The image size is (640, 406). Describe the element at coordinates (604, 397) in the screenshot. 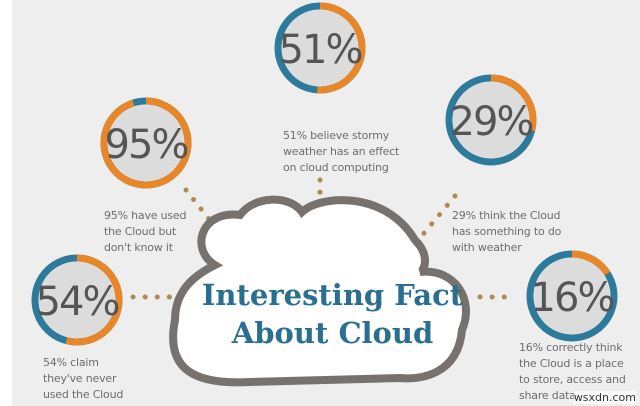

I see `watermark: wsxdn.com` at that location.